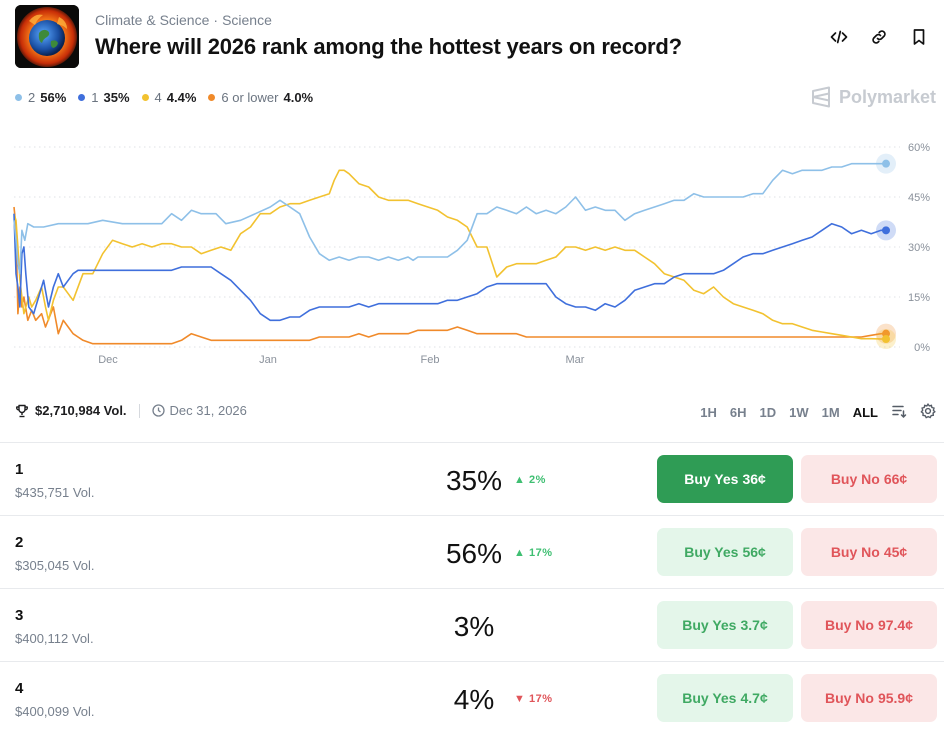 This screenshot has width=944, height=739. What do you see at coordinates (754, 479) in the screenshot?
I see `buy-yes-price: 36¢` at bounding box center [754, 479].